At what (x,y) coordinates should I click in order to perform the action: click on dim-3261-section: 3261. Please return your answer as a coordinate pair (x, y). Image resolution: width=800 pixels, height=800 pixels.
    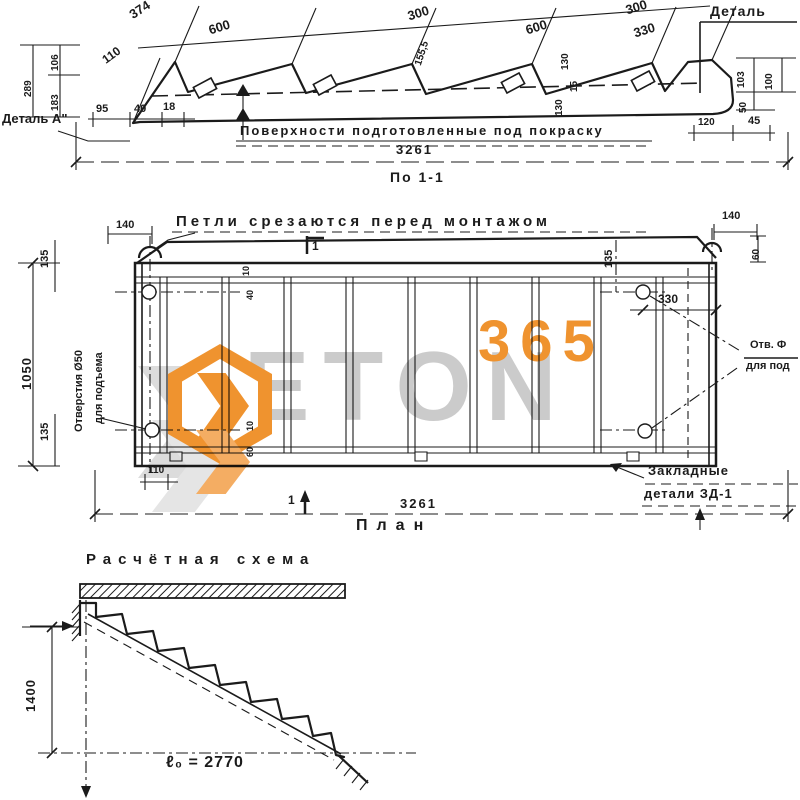
    Looking at the image, I should click on (414, 149).